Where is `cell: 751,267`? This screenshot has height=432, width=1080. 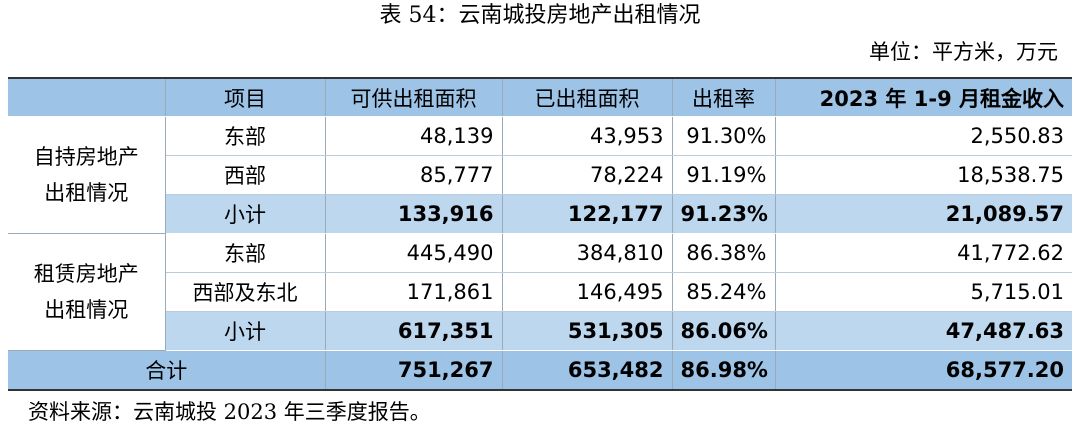
cell: 751,267 is located at coordinates (414, 370).